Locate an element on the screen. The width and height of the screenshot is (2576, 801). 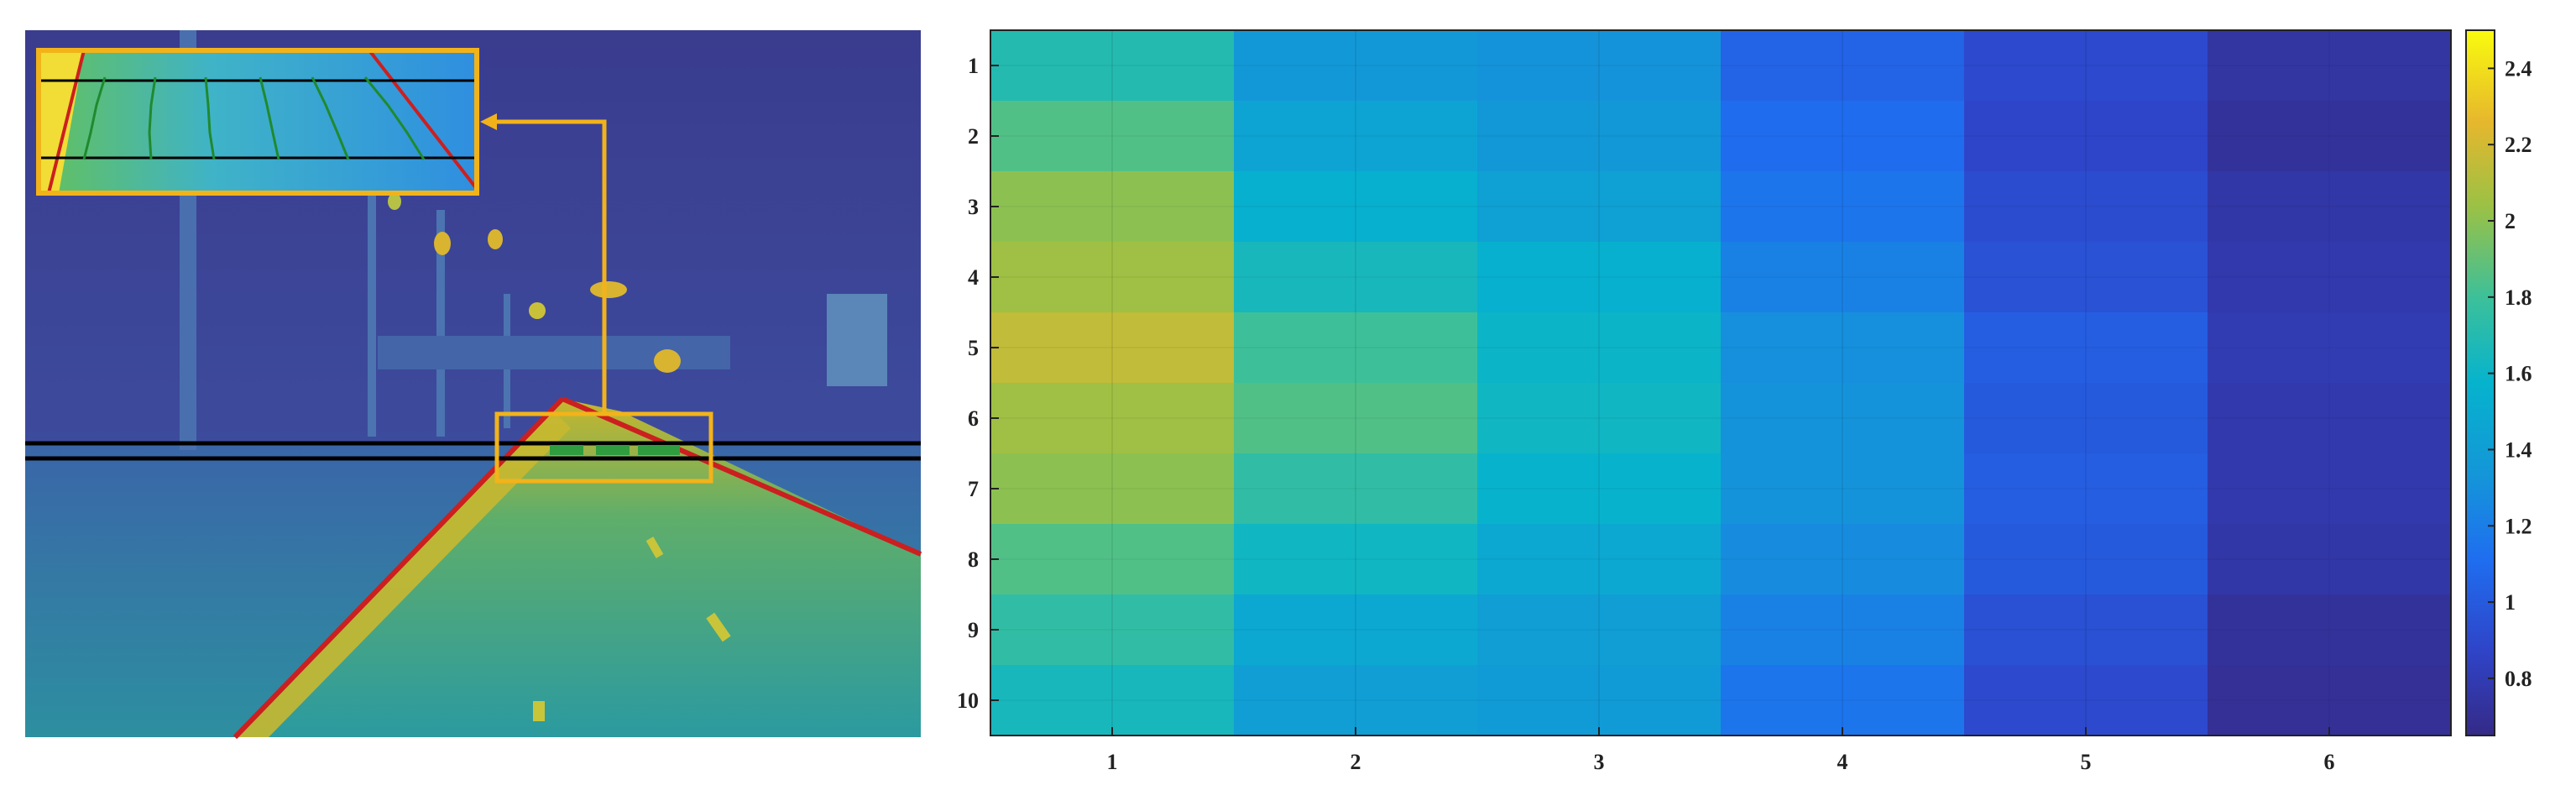
colorbar-tick-label: 2.4 is located at coordinates (2518, 68).